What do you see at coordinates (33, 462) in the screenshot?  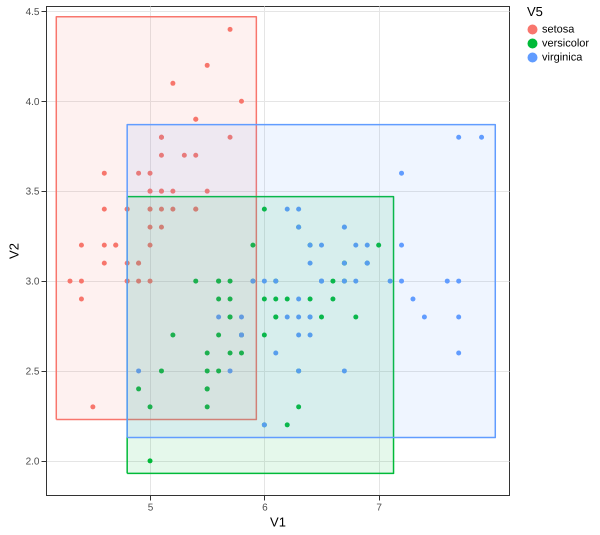 I see `y-tick-label: 2.0` at bounding box center [33, 462].